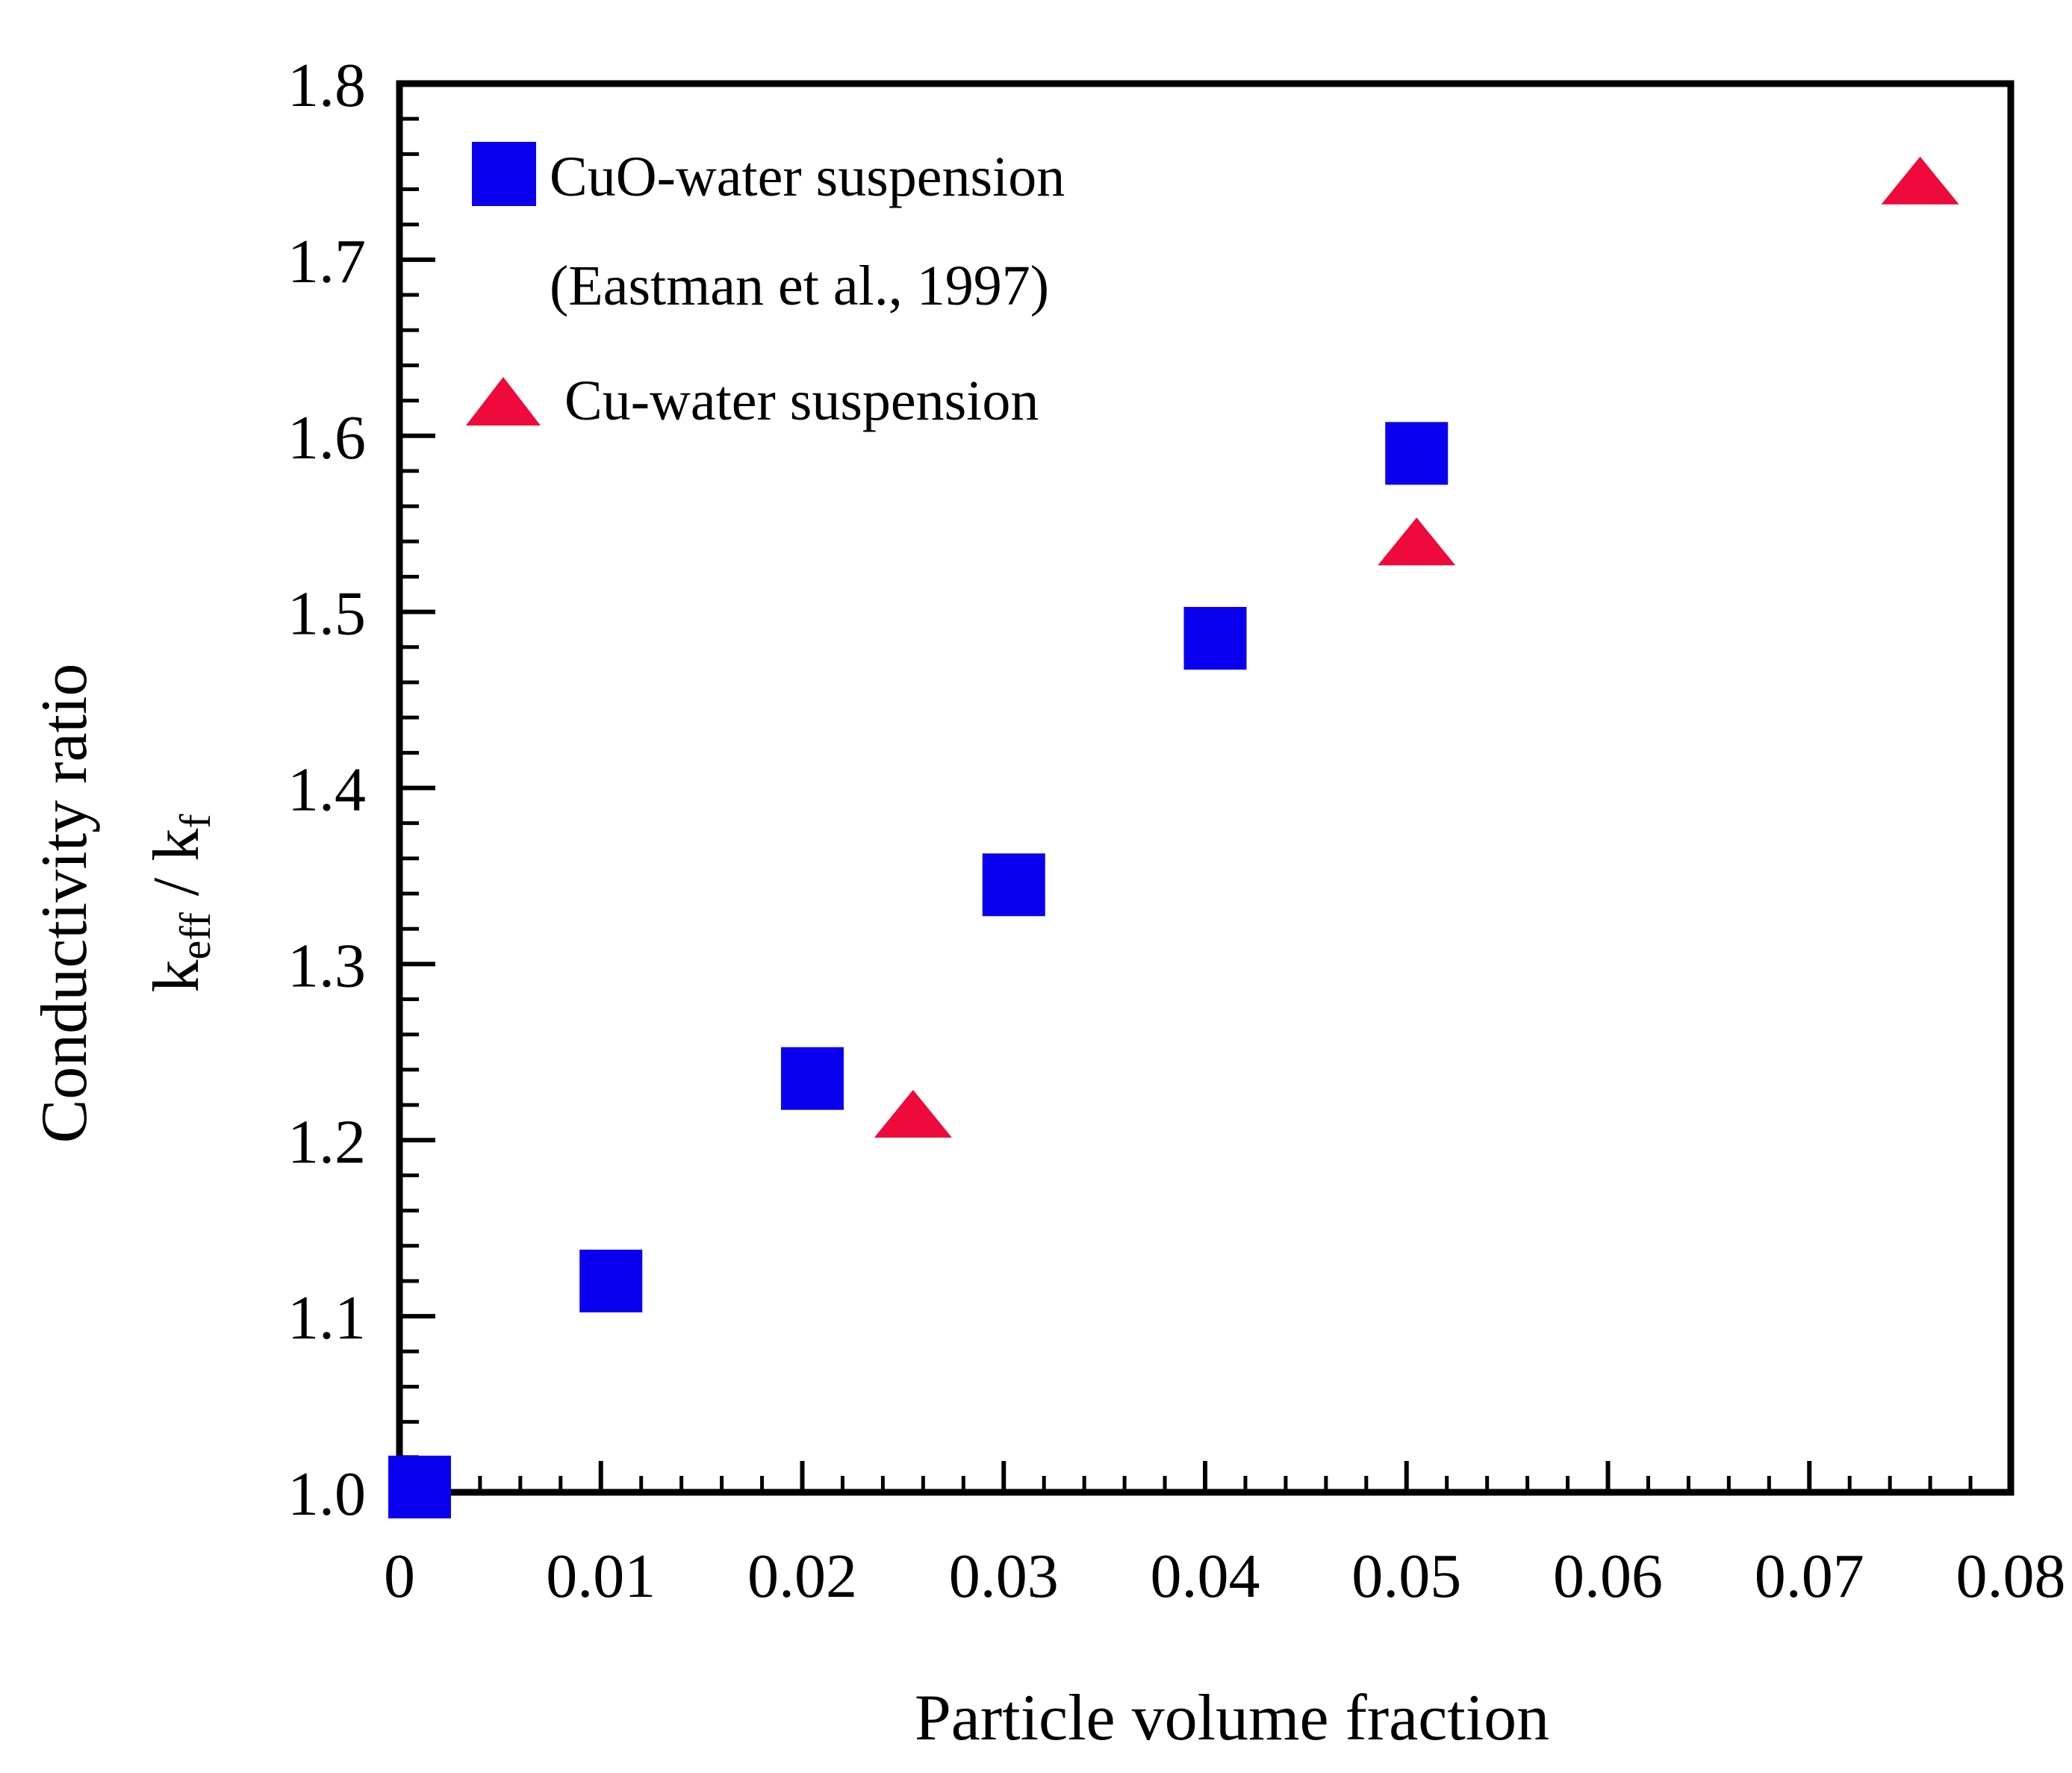 The height and width of the screenshot is (1773, 2072). Describe the element at coordinates (326, 1494) in the screenshot. I see `y-tick-label: 1.0` at that location.